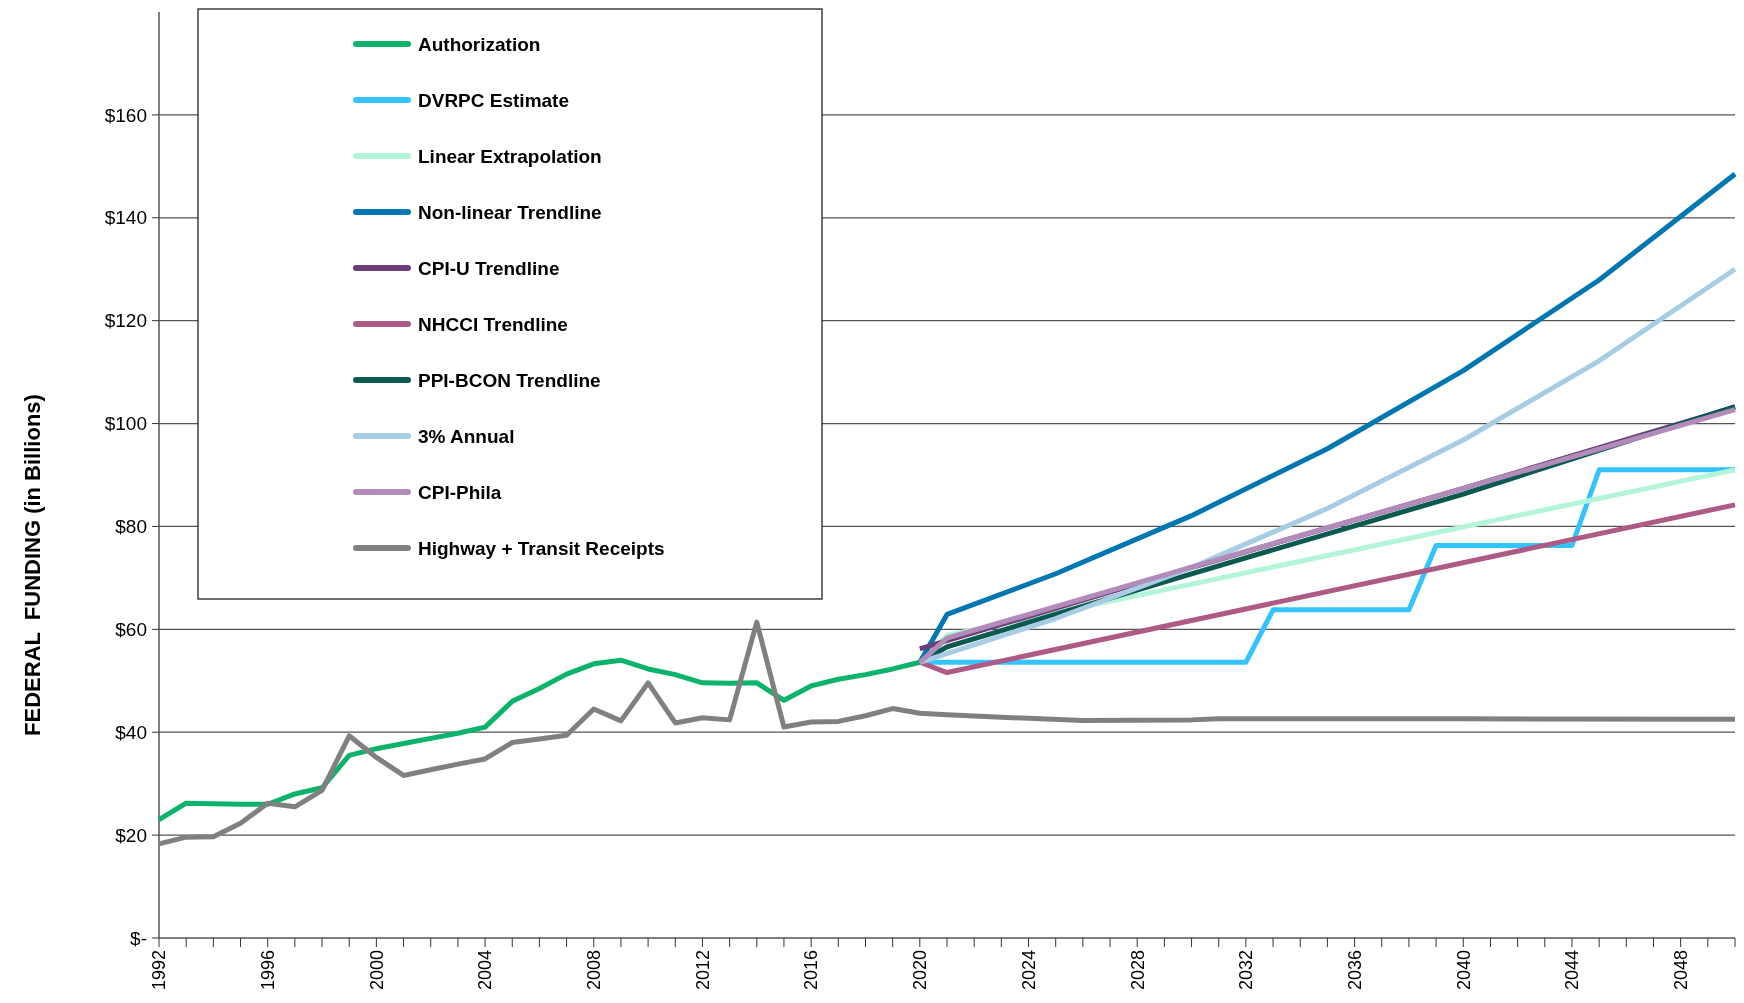 The width and height of the screenshot is (1744, 1003). What do you see at coordinates (376, 970) in the screenshot?
I see `x-tick-label: 2000` at bounding box center [376, 970].